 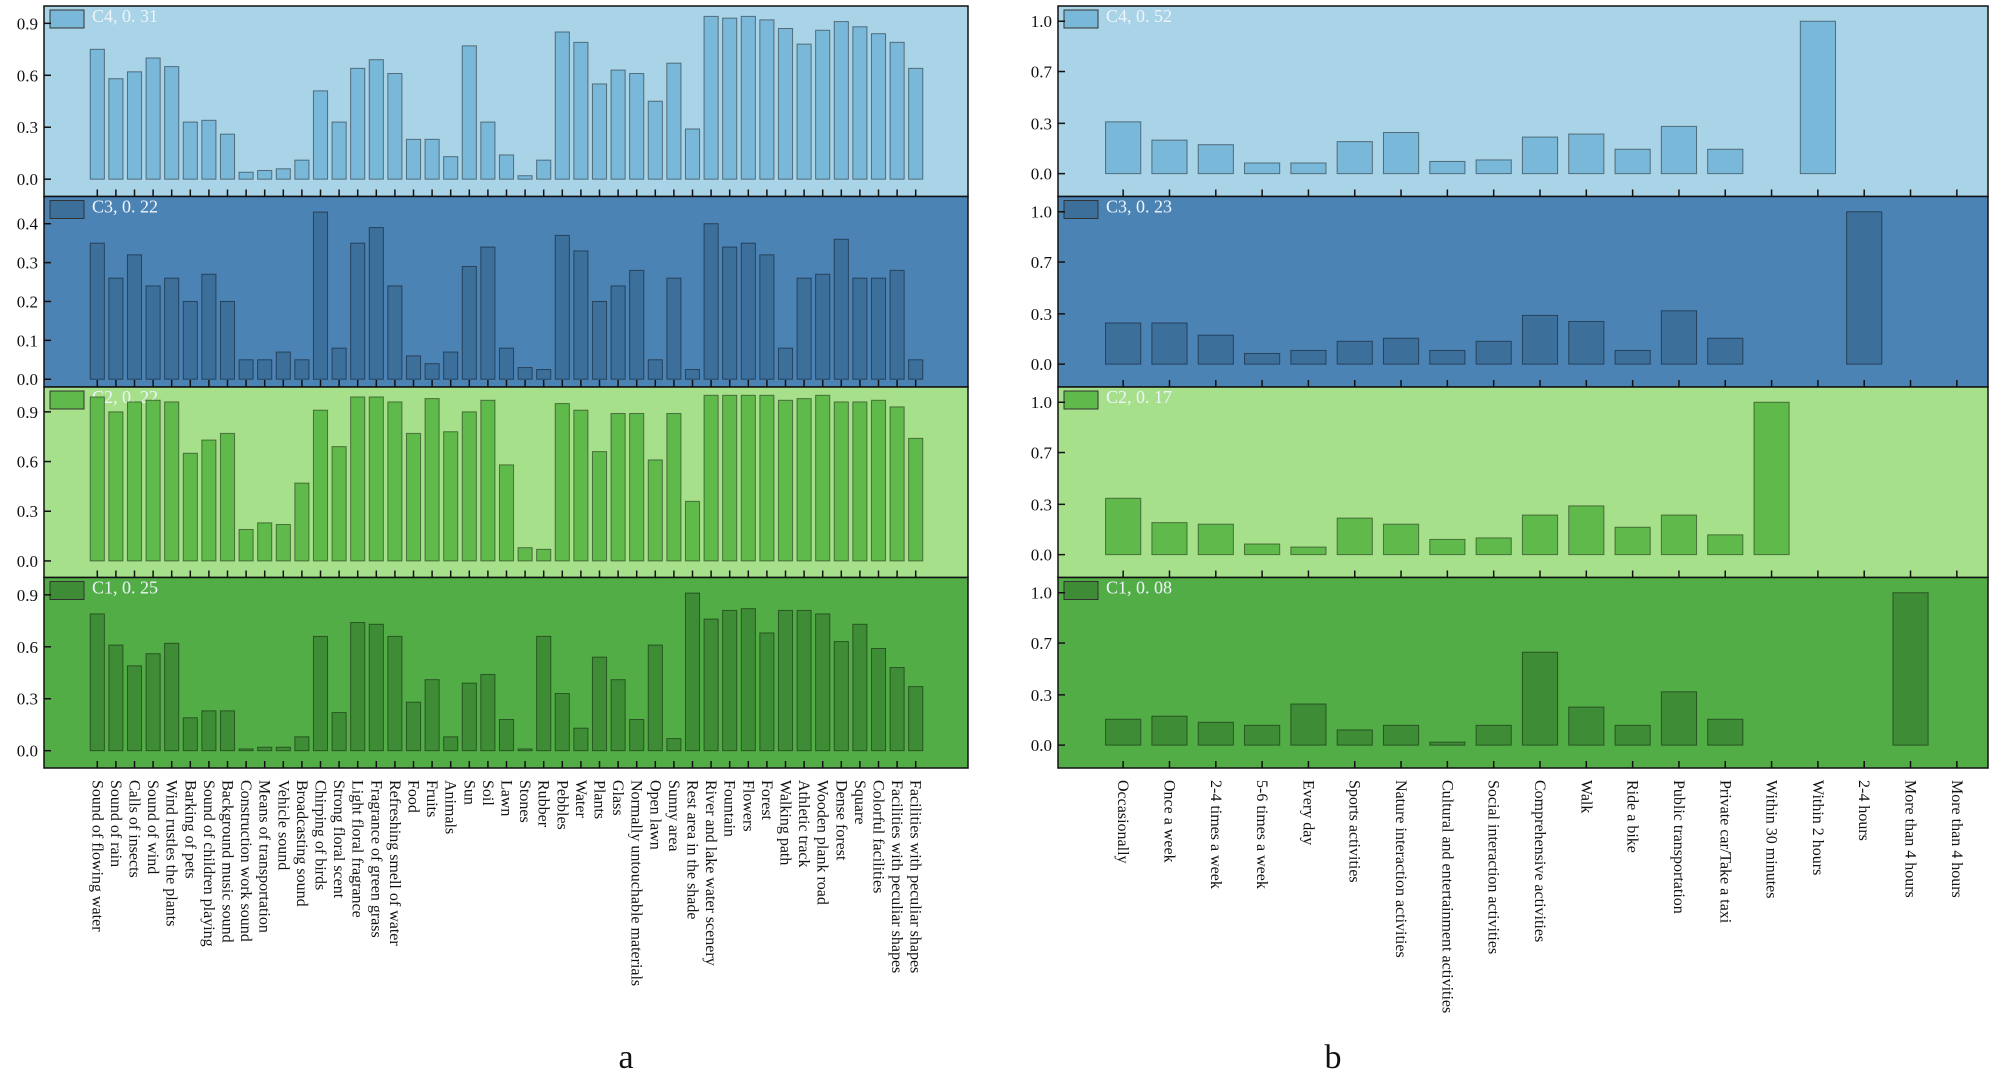 What do you see at coordinates (636, 883) in the screenshot?
I see `x-tick-label: Normally untouchable materials` at bounding box center [636, 883].